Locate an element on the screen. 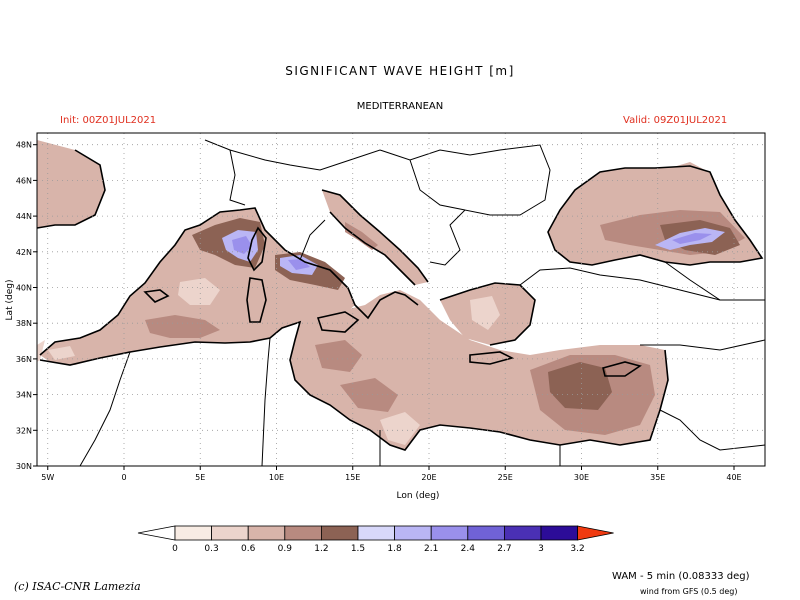 The height and width of the screenshot is (600, 800). colorbar-over-arrow is located at coordinates (595, 533).